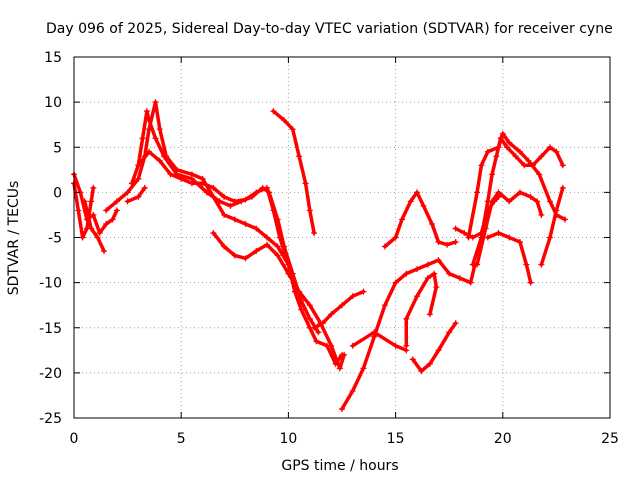 Image resolution: width=640 pixels, height=480 pixels. What do you see at coordinates (396, 439) in the screenshot?
I see `x-tick-label: 15` at bounding box center [396, 439].